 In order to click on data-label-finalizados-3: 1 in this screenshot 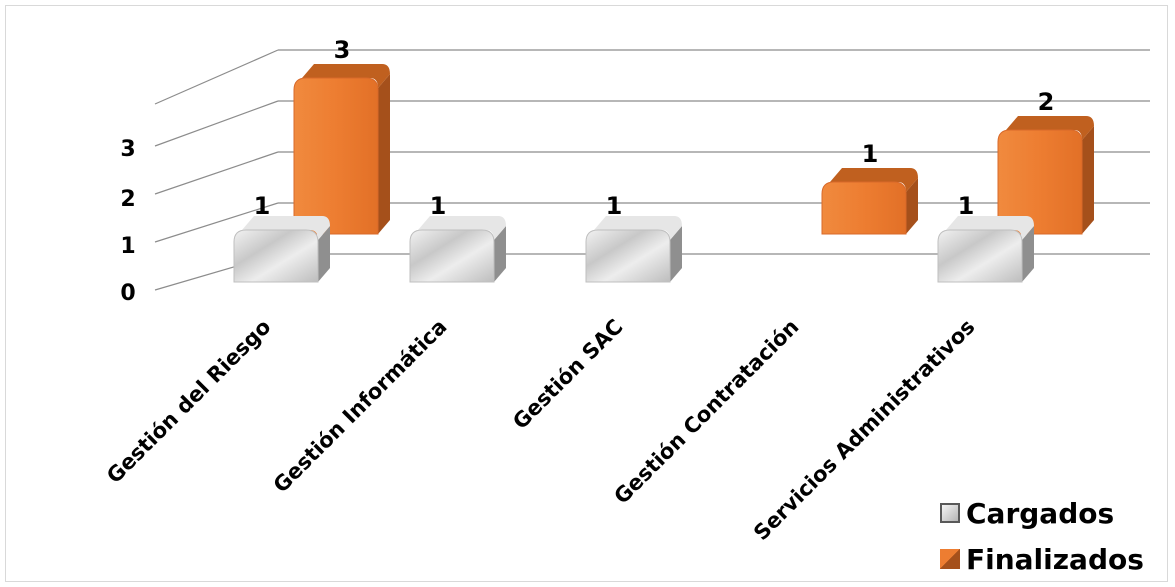, I will do `click(870, 154)`.